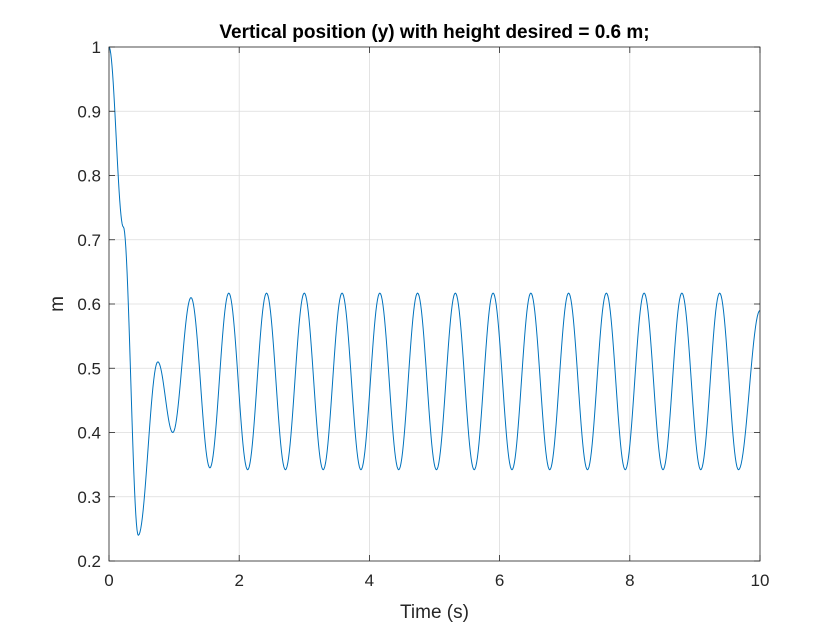  Describe the element at coordinates (96, 47) in the screenshot. I see `y-tick-label: 1` at that location.